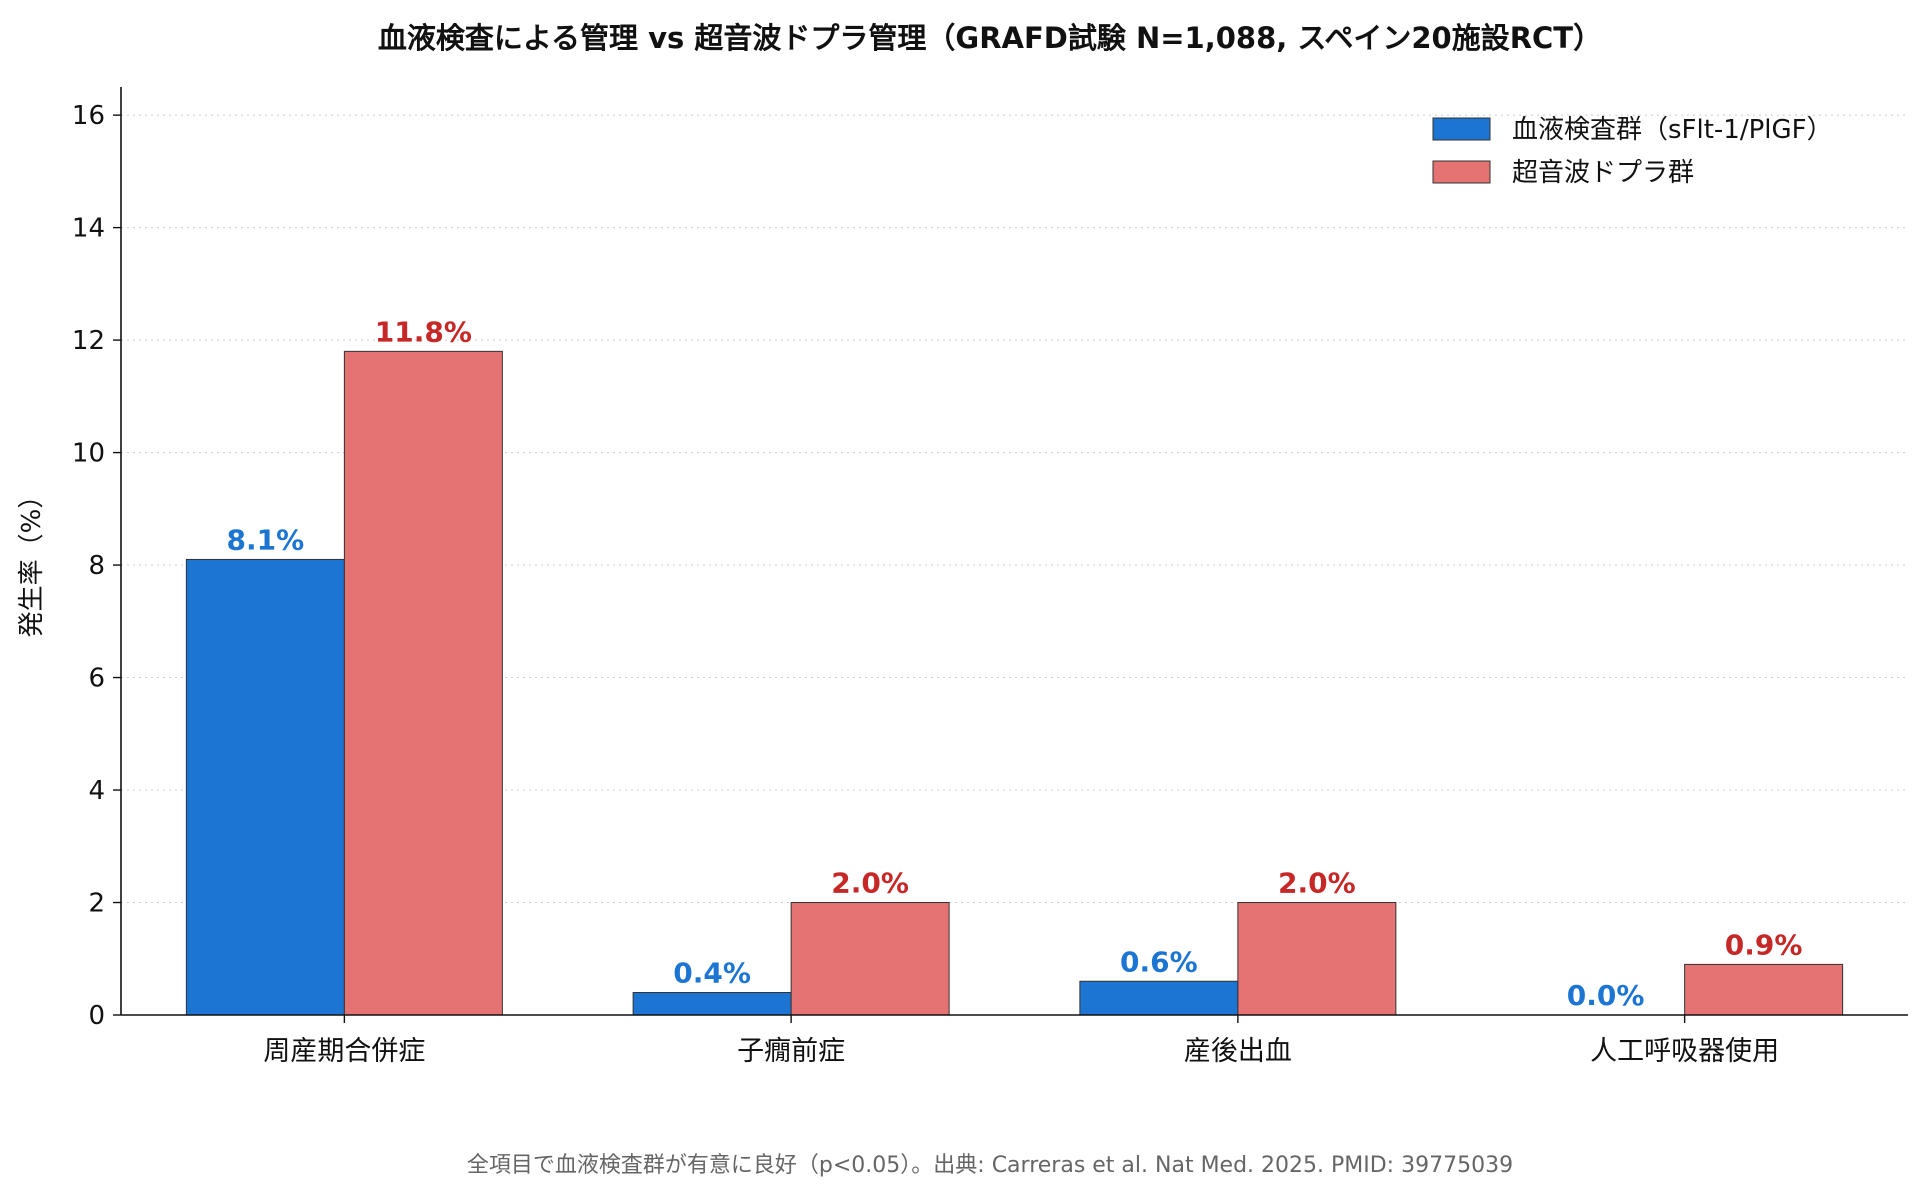 The height and width of the screenshot is (1193, 1923). I want to click on legend-swatch-doppler, so click(1461, 172).